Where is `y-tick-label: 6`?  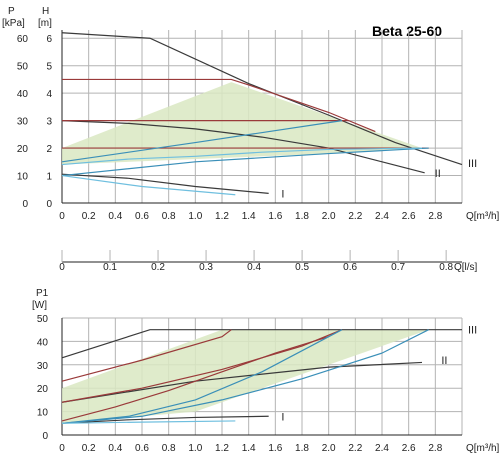 y-tick-label: 6 is located at coordinates (49, 39).